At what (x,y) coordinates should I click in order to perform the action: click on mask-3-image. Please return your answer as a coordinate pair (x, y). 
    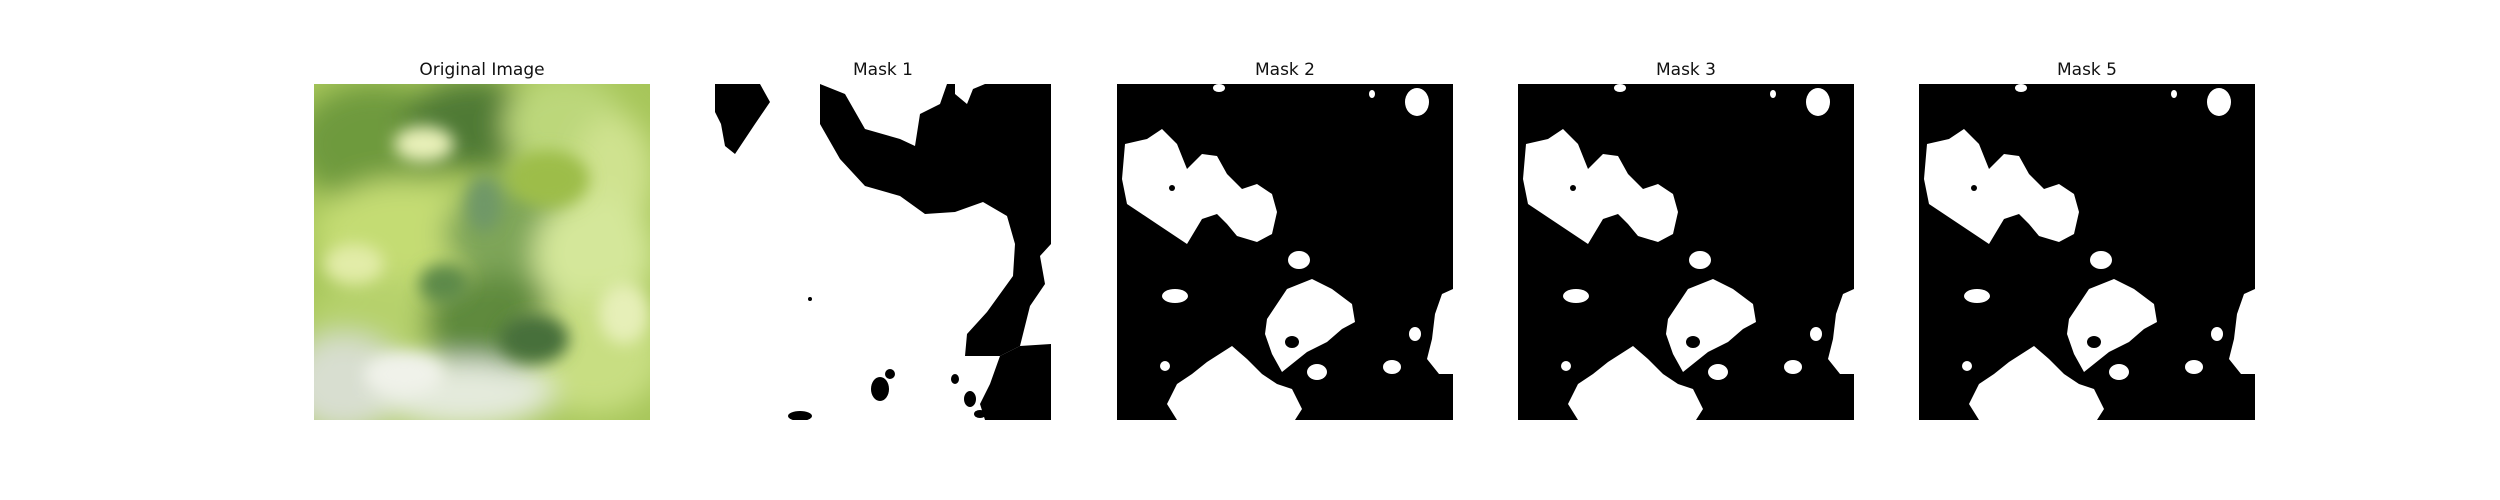
    Looking at the image, I should click on (1686, 252).